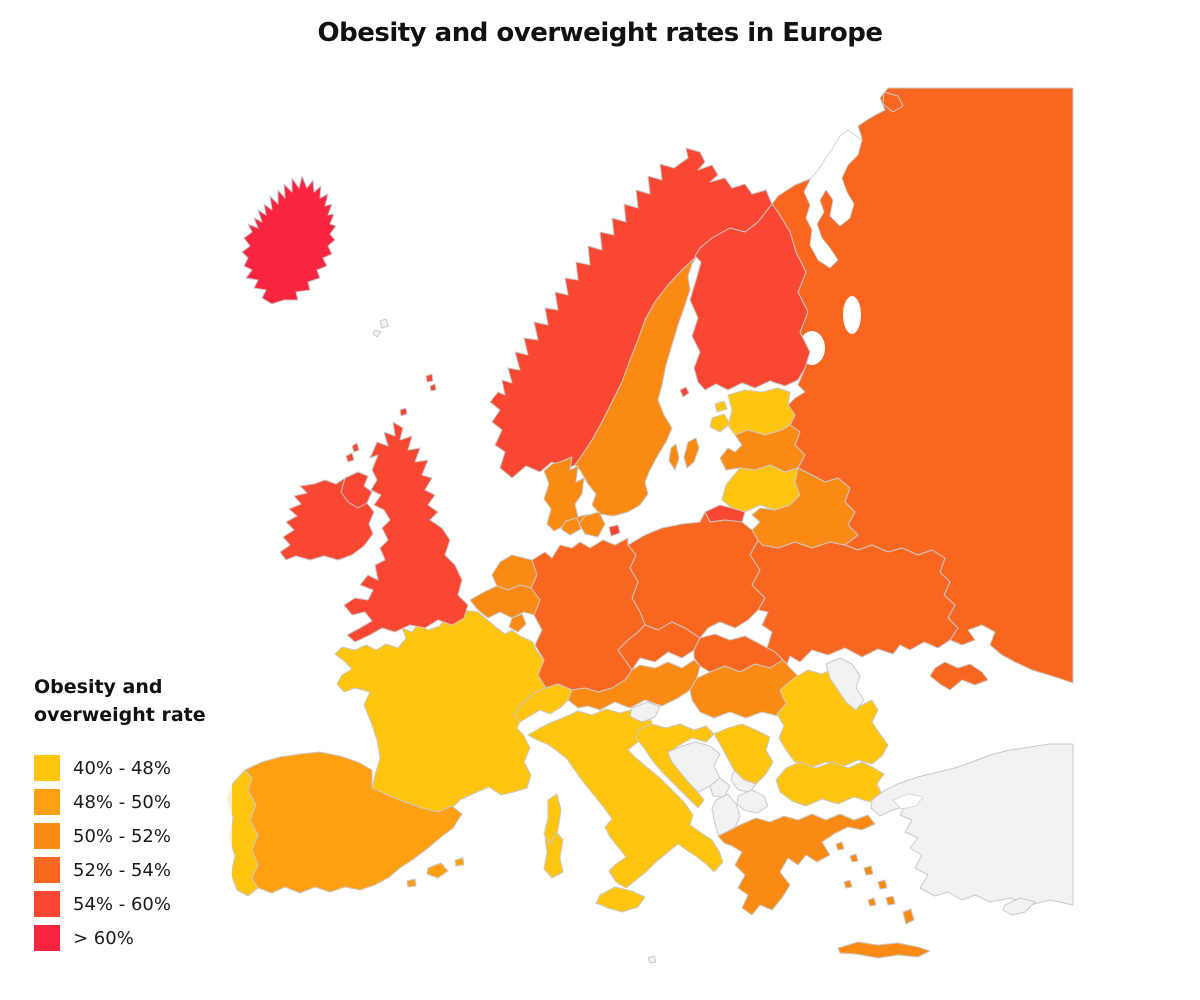 This screenshot has width=1200, height=1000. Describe the element at coordinates (674, 457) in the screenshot. I see `country-sweden-oland` at that location.